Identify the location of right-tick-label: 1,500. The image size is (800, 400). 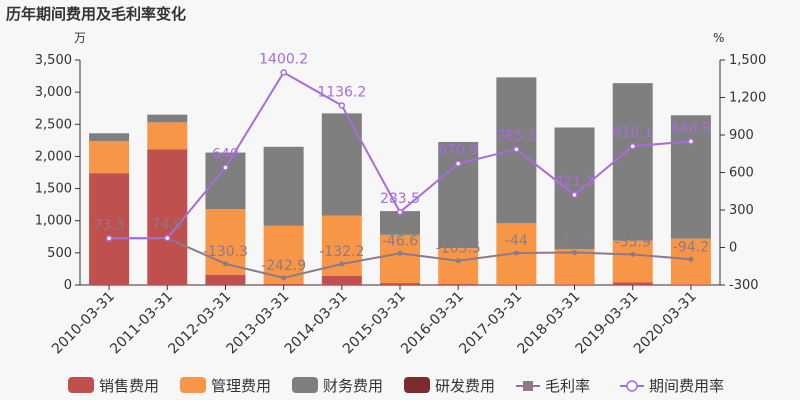
(747, 60).